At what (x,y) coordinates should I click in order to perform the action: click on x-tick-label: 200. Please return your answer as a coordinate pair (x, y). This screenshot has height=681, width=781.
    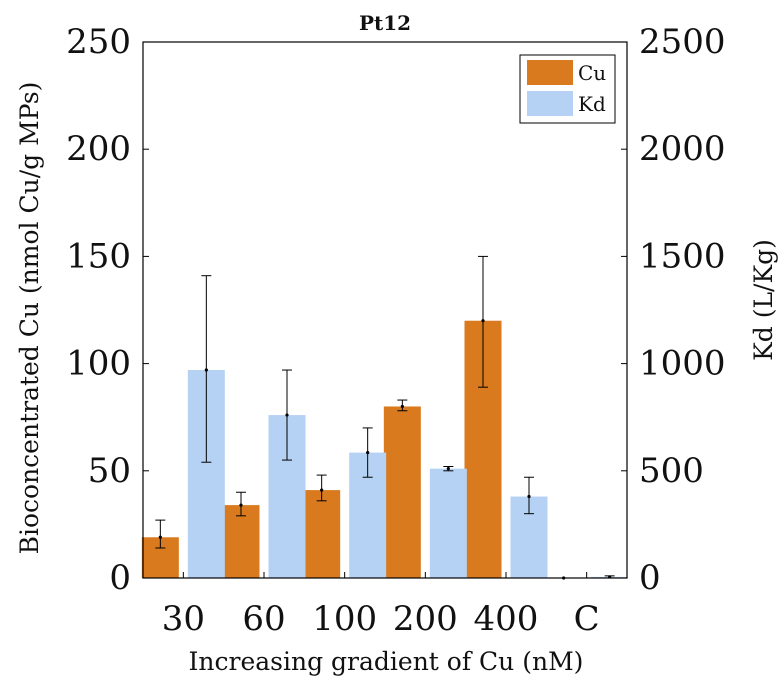
    Looking at the image, I should click on (425, 619).